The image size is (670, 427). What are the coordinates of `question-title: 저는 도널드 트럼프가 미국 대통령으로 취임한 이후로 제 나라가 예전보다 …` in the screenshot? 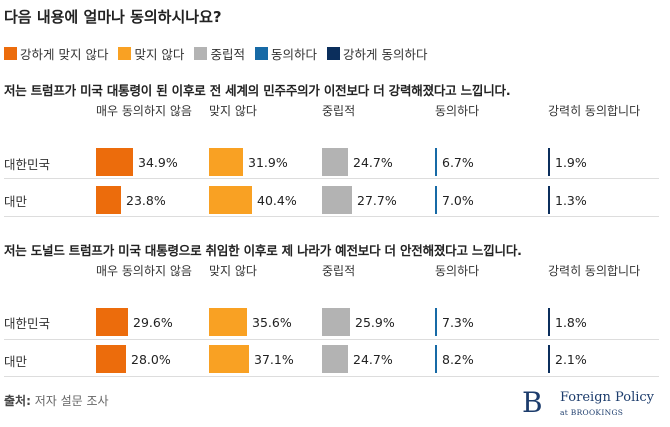 It's located at (263, 250).